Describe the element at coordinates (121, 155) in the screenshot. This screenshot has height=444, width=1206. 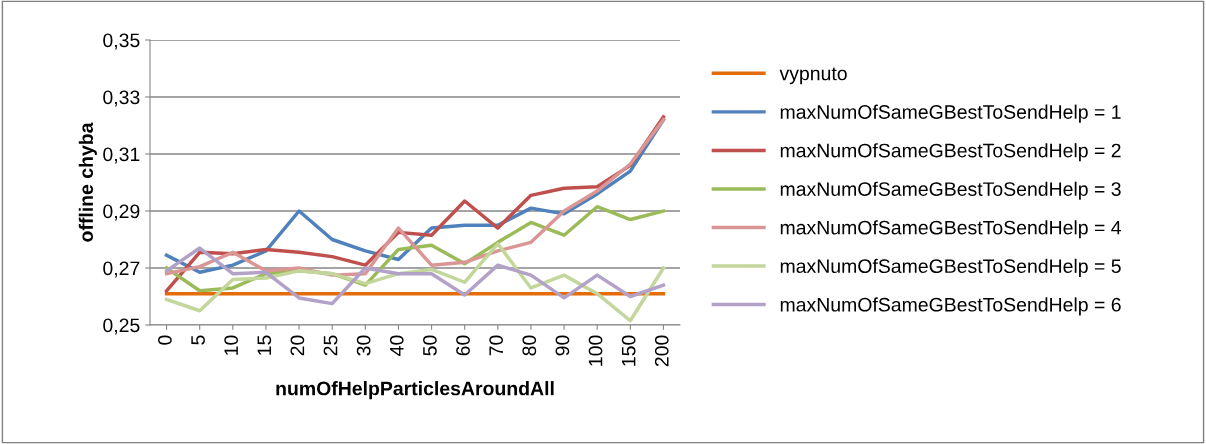
I see `y-tick-label: 0,31` at that location.